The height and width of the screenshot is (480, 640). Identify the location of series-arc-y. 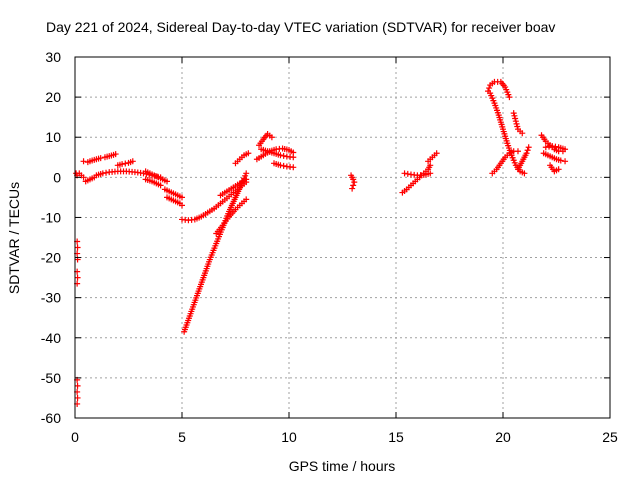
(523, 158).